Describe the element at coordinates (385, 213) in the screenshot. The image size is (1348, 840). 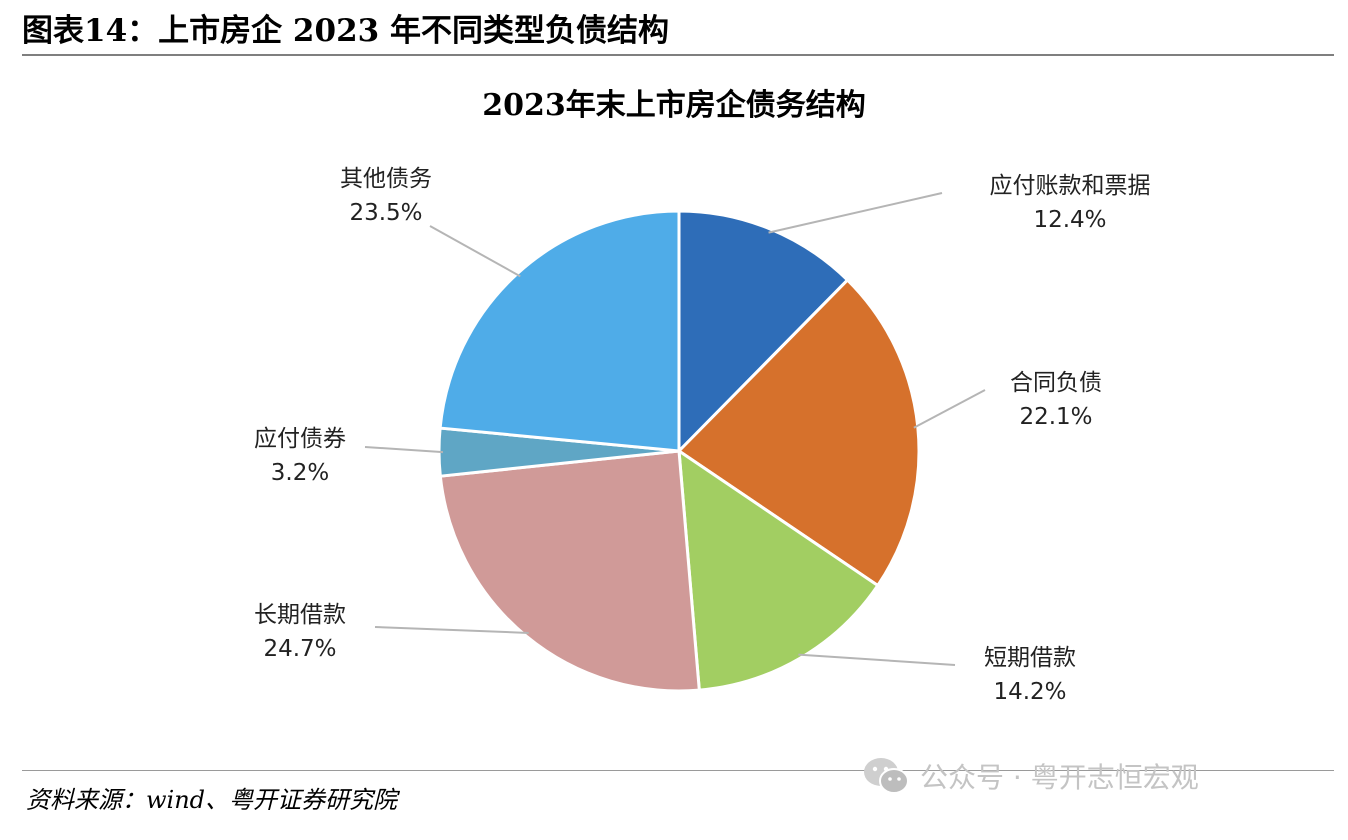
I see `slice-value-label: 23.5%` at that location.